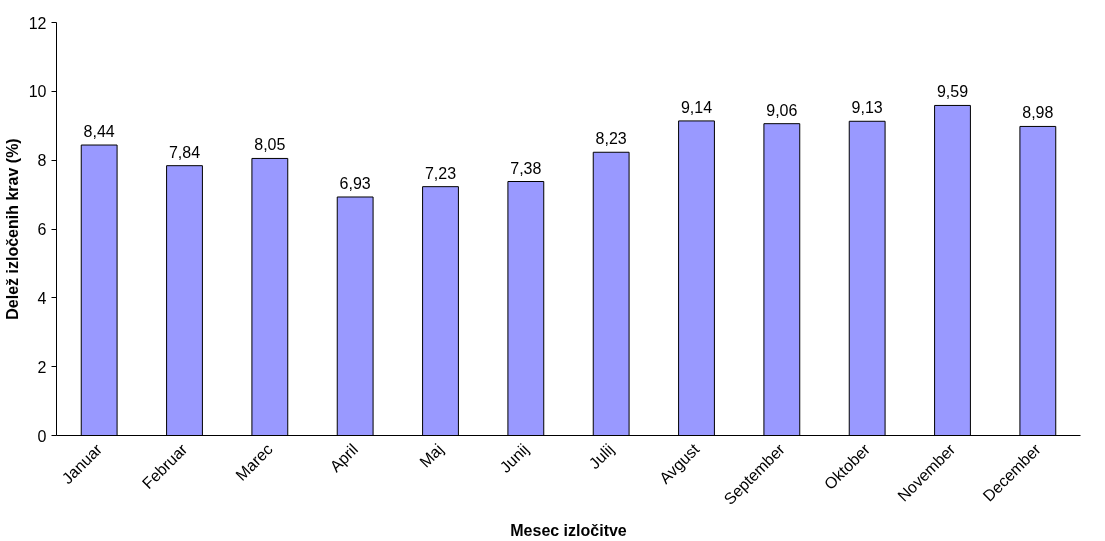  I want to click on data-label: 7,23, so click(440, 173).